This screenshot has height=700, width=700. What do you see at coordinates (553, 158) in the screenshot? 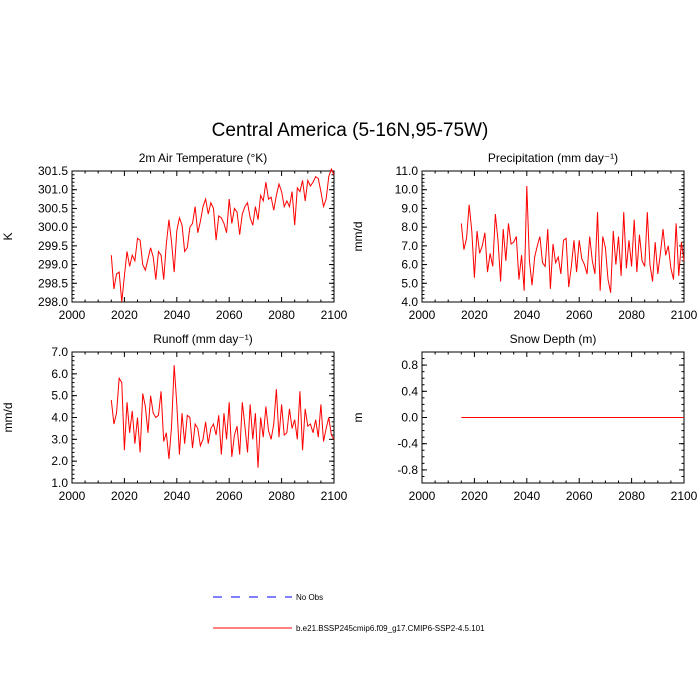
I see `panel-title: Precipitation (mm day⁻¹)` at bounding box center [553, 158].